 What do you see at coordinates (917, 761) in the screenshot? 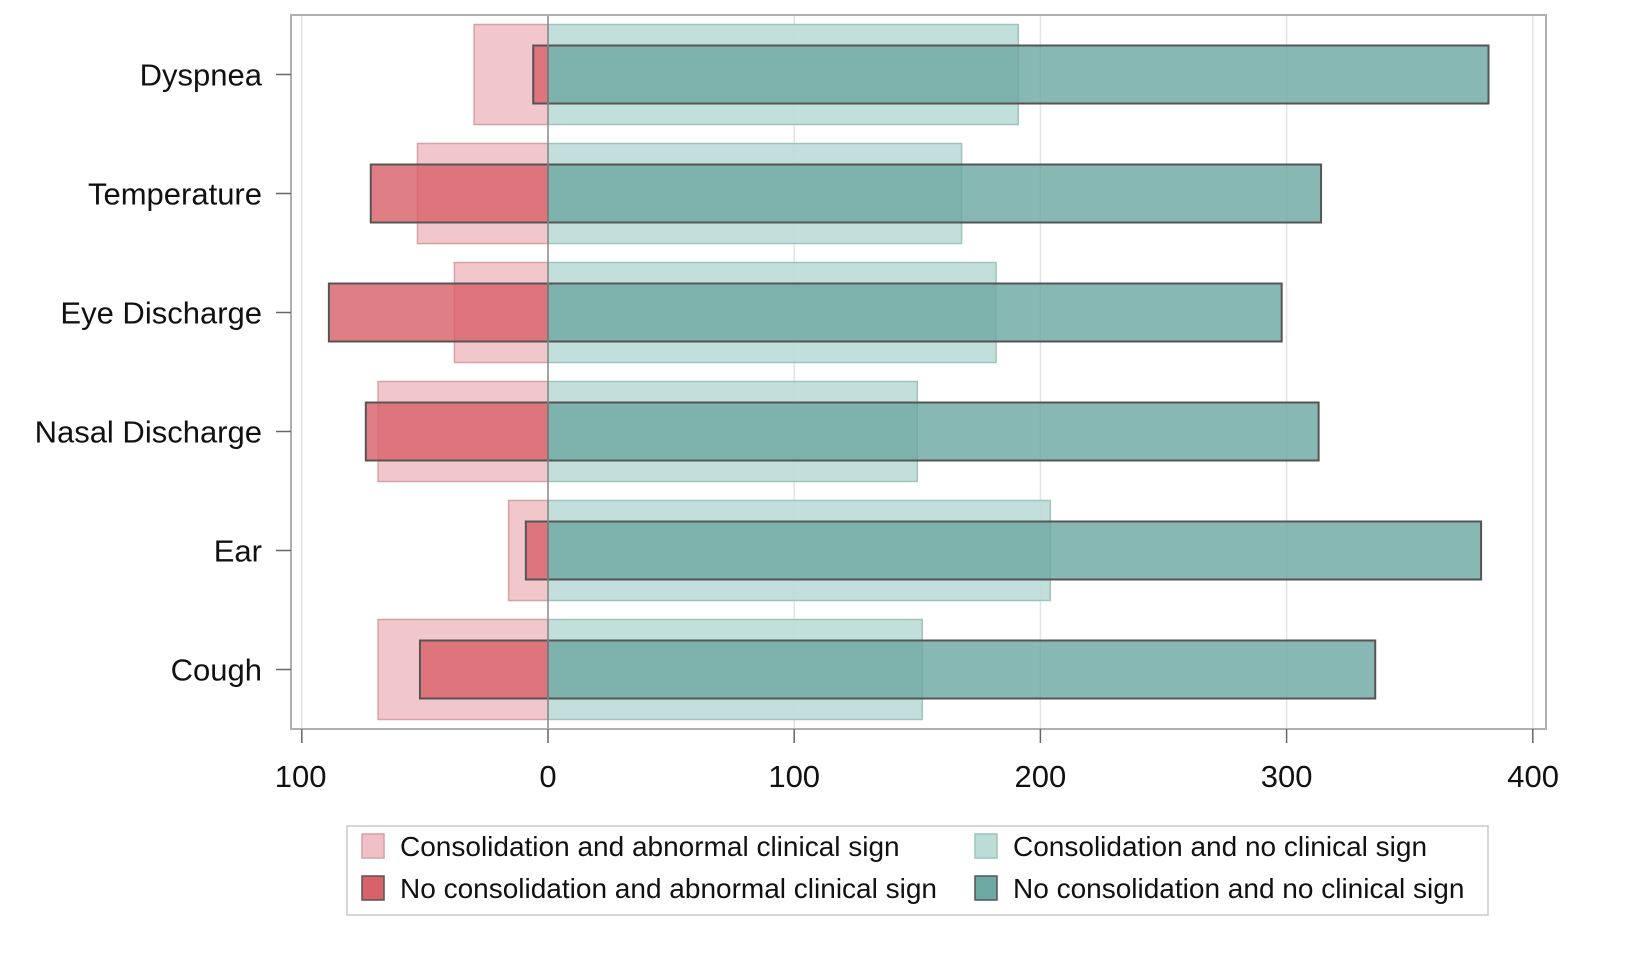
I see `x-axis-ticks: 100 0 100 200 300 400` at bounding box center [917, 761].